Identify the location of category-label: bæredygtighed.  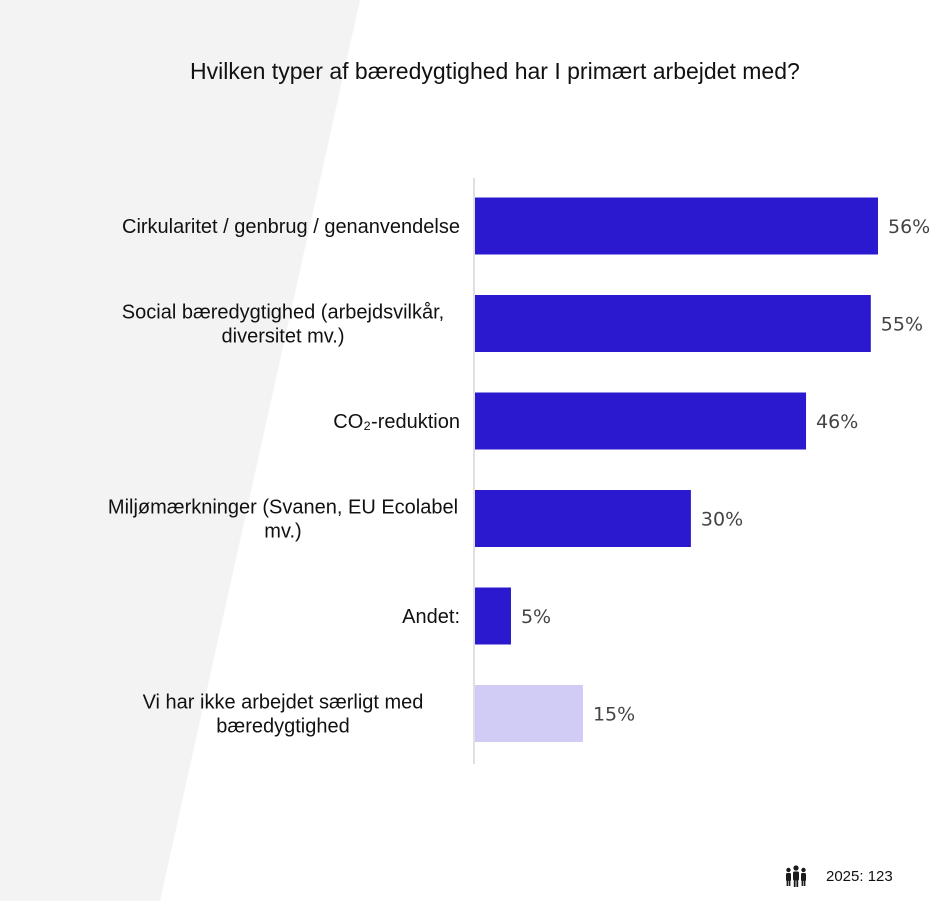
(282, 727).